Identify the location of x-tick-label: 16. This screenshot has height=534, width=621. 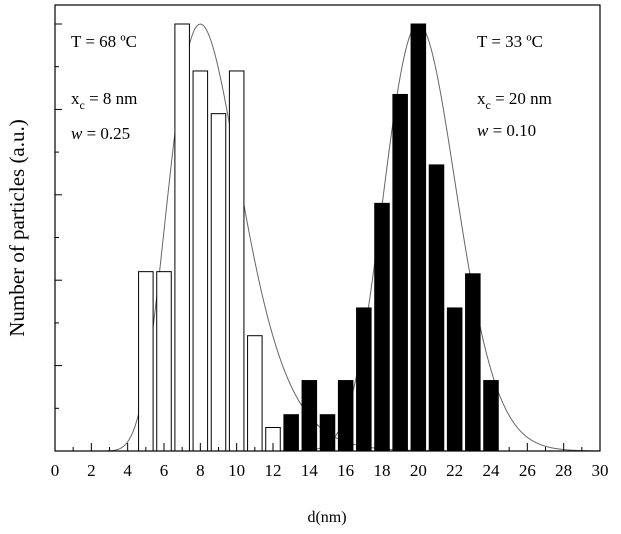
(345, 470).